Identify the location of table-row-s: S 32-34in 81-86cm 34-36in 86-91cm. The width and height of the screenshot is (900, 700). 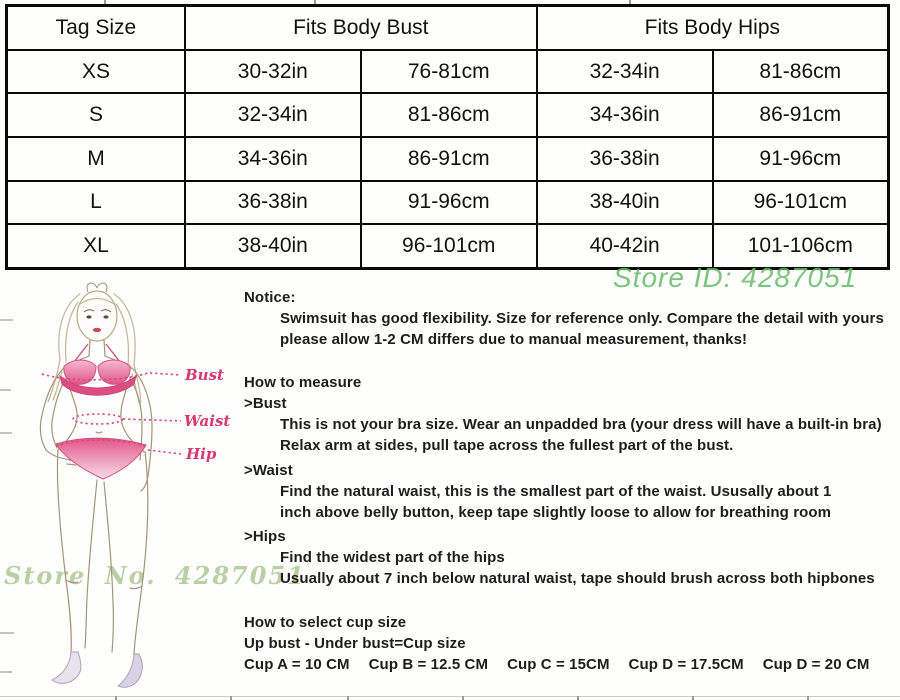
(447, 115).